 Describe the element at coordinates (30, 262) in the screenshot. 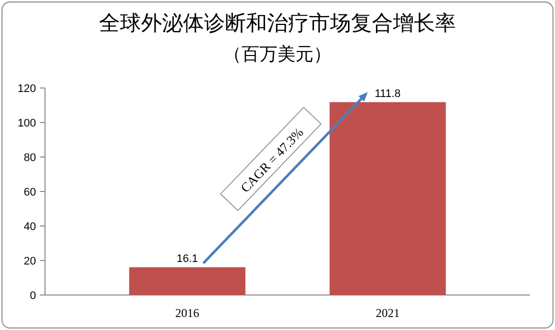

I see `y-tick-label: 20` at that location.